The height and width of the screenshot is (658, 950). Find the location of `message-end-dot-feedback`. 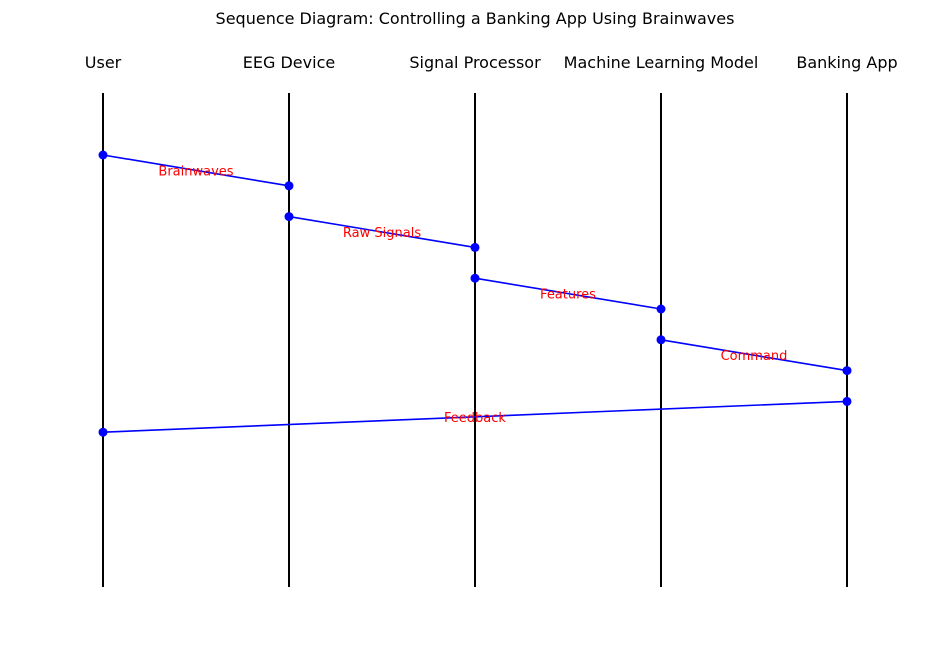

message-end-dot-feedback is located at coordinates (103, 432).